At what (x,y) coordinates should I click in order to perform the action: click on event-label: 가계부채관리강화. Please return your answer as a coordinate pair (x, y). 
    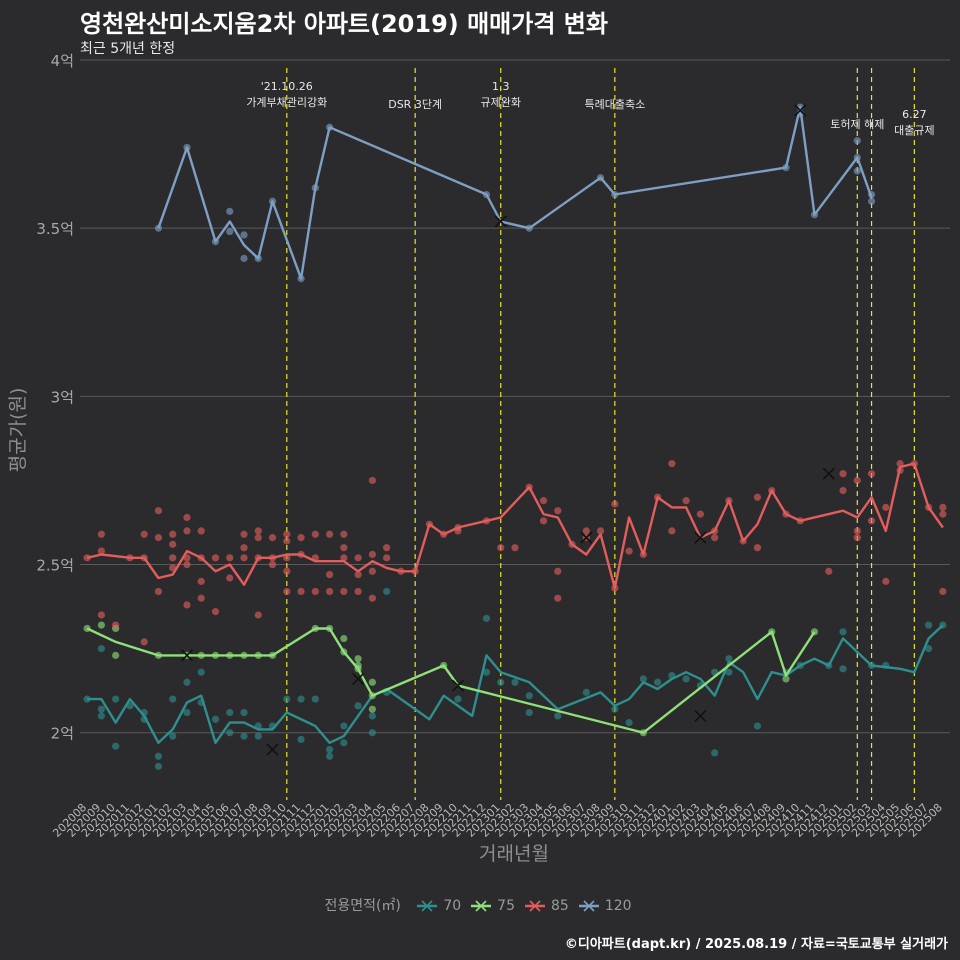
    Looking at the image, I should click on (286, 102).